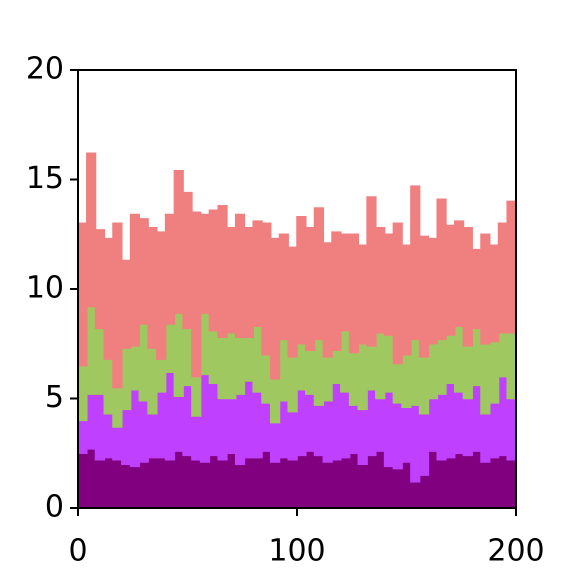 The width and height of the screenshot is (580, 580). I want to click on x-tick-label: 100, so click(296, 551).